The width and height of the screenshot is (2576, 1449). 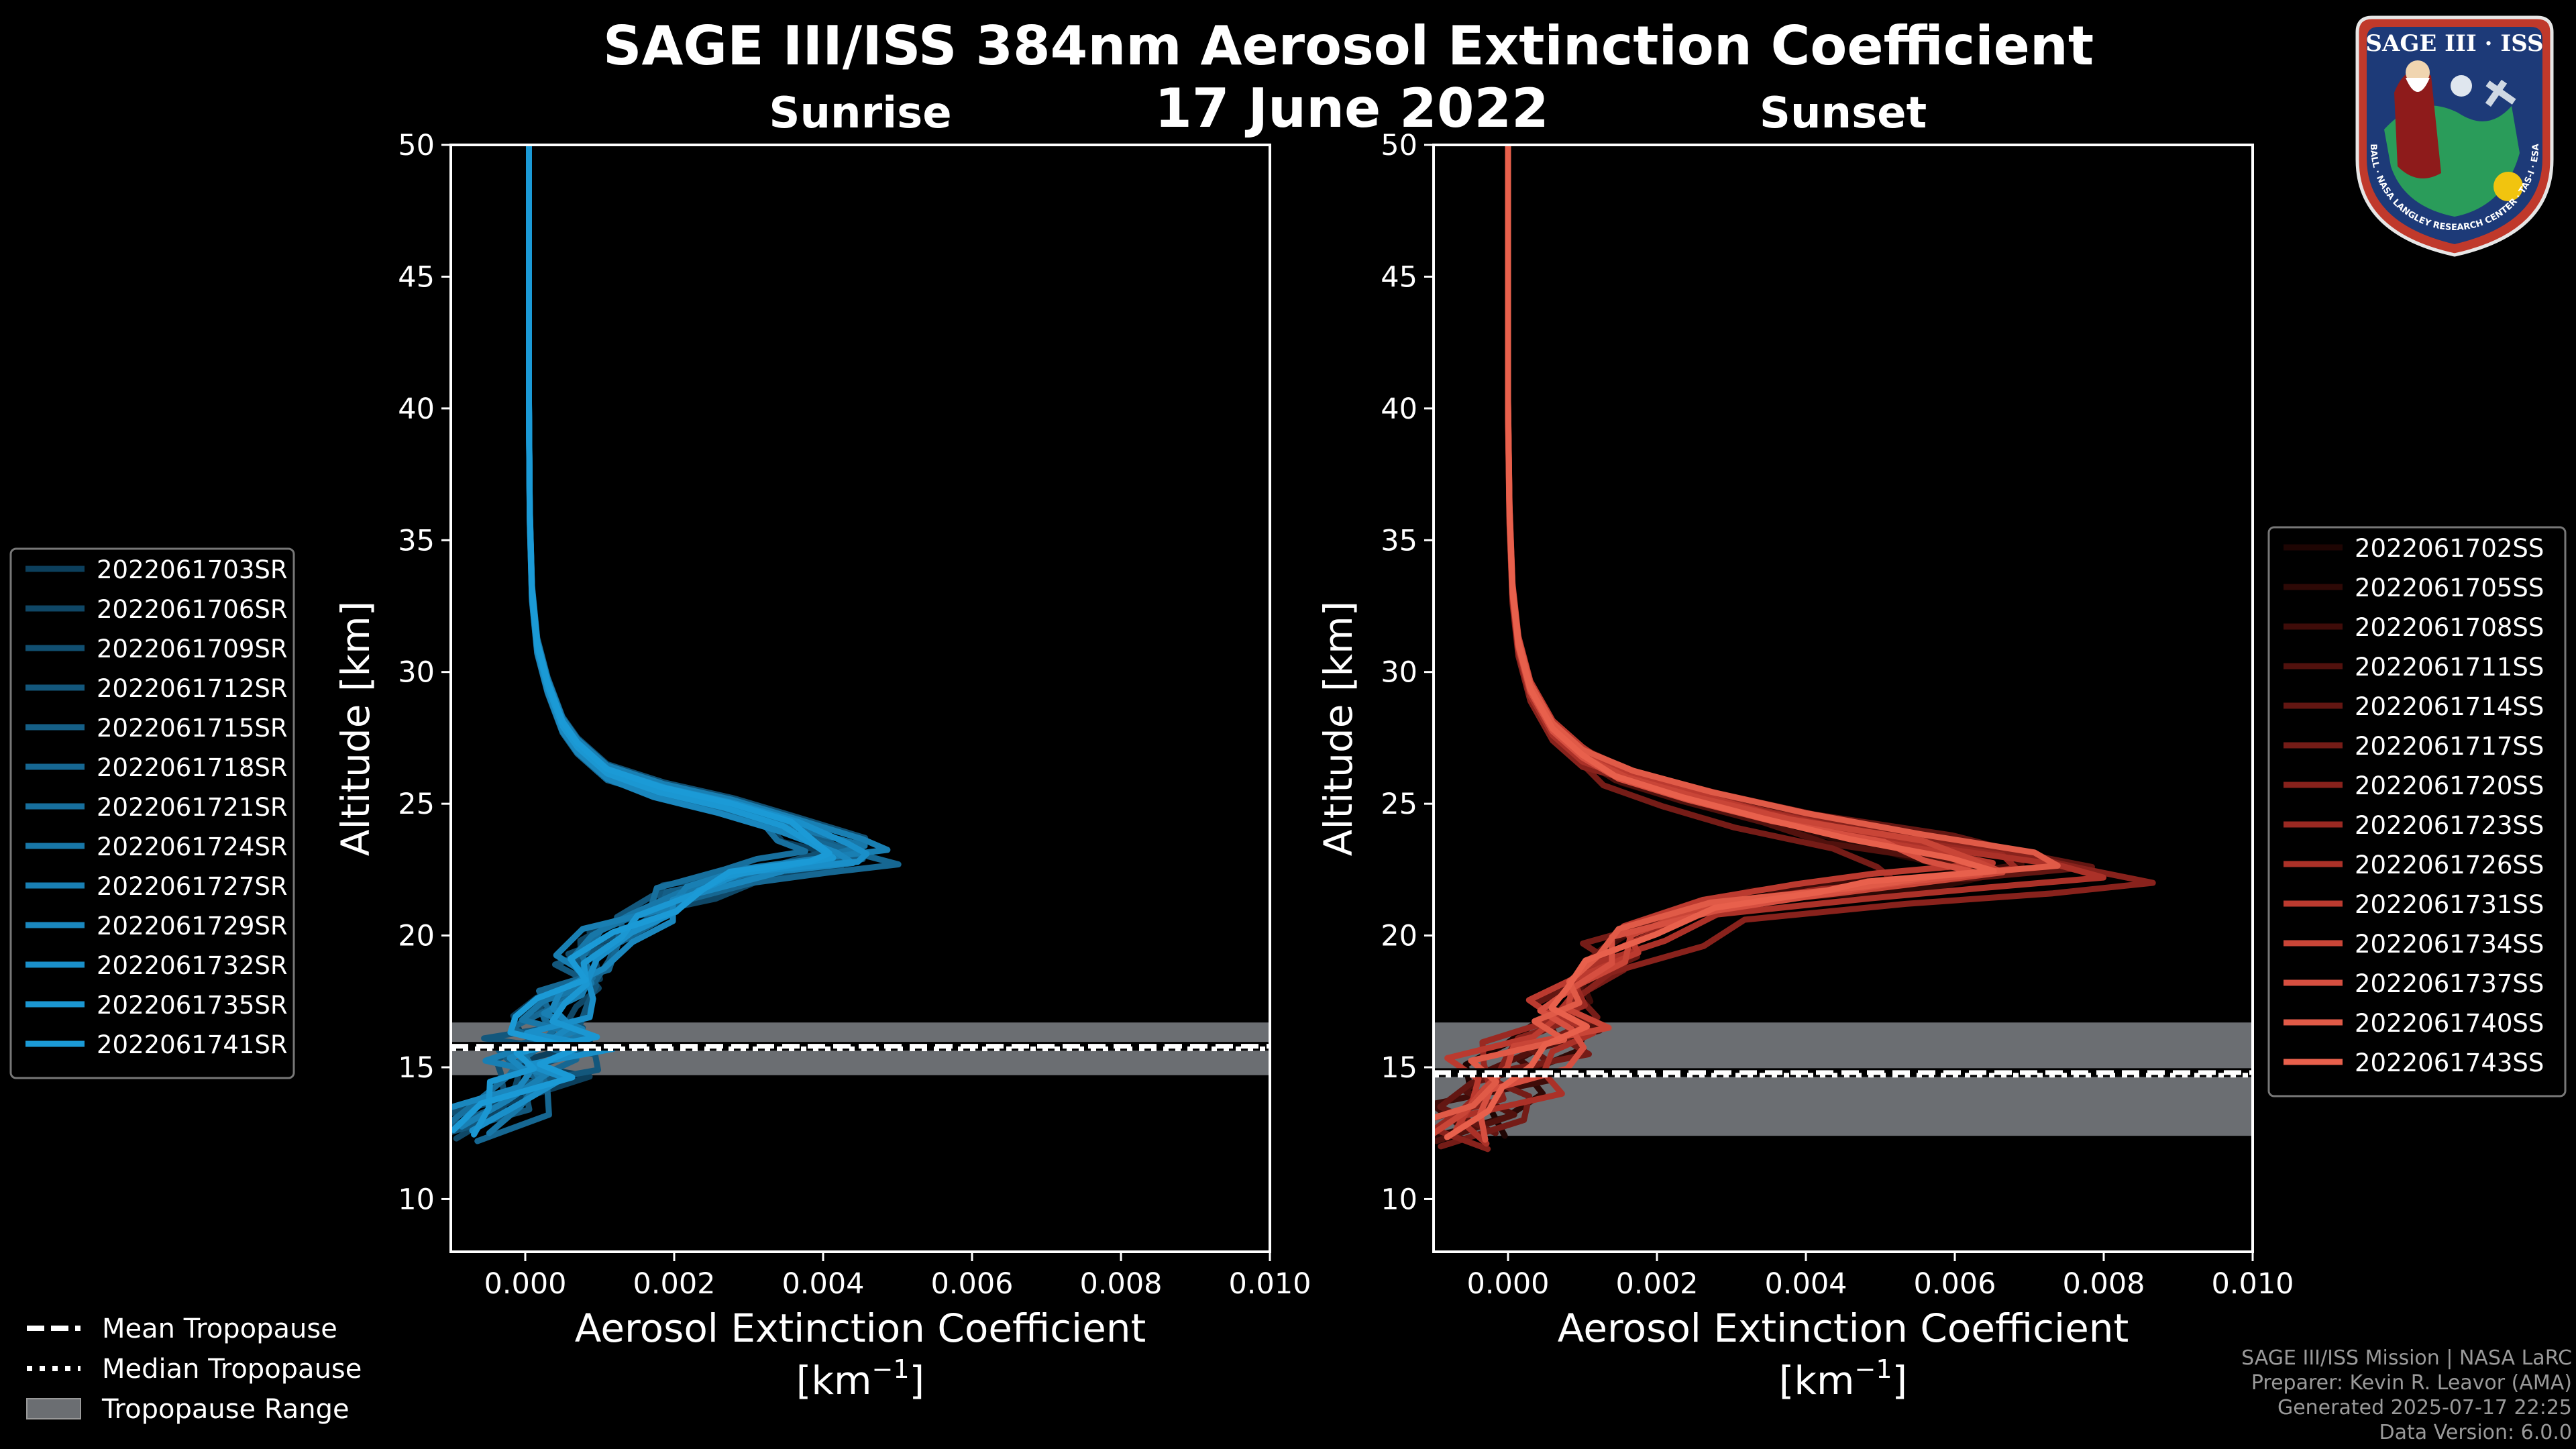 What do you see at coordinates (2449, 548) in the screenshot?
I see `legend-label-2022061702SS: 2022061702SS` at bounding box center [2449, 548].